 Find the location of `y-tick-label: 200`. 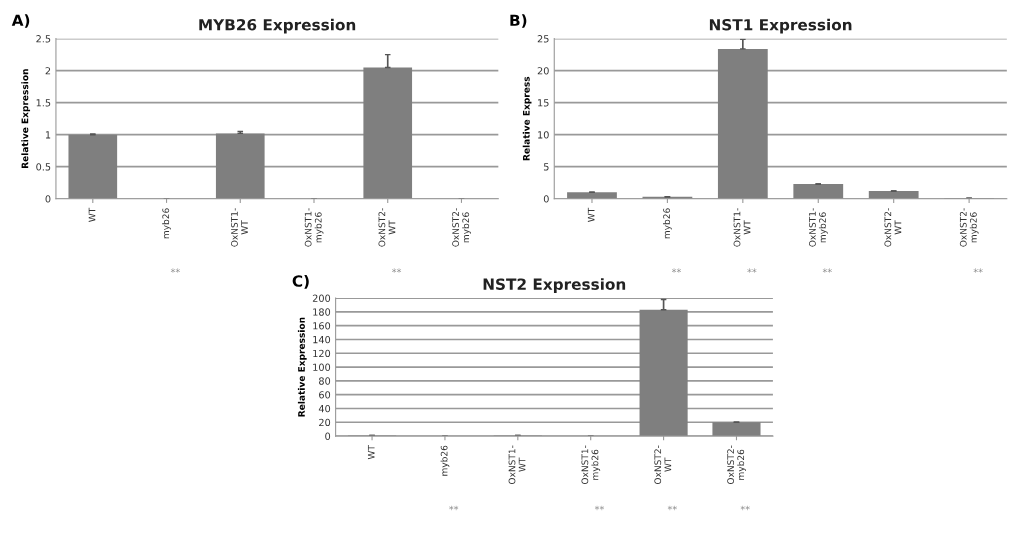

y-tick-label: 200 is located at coordinates (321, 298).